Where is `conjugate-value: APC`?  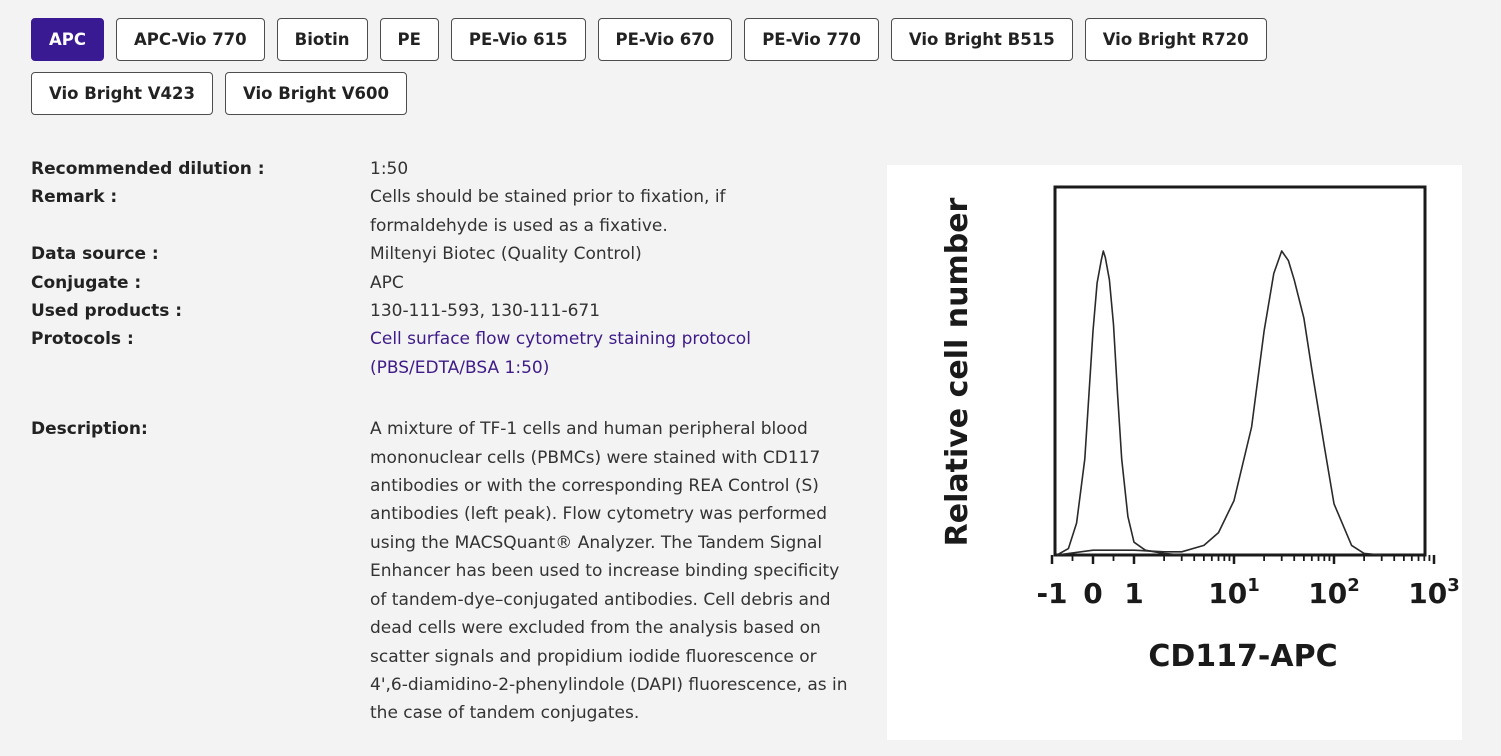 conjugate-value: APC is located at coordinates (387, 282).